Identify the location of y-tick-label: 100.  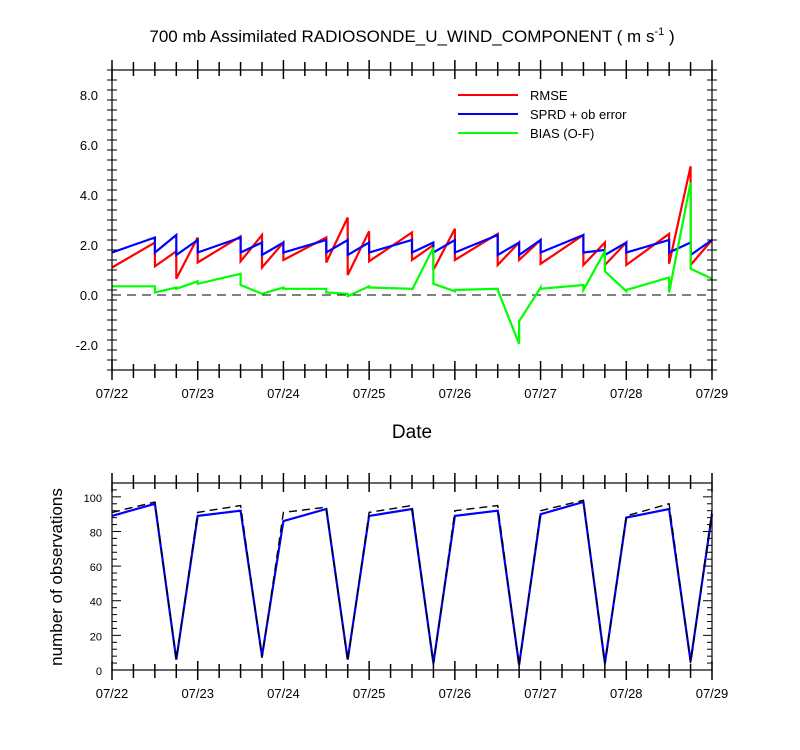
(93, 499).